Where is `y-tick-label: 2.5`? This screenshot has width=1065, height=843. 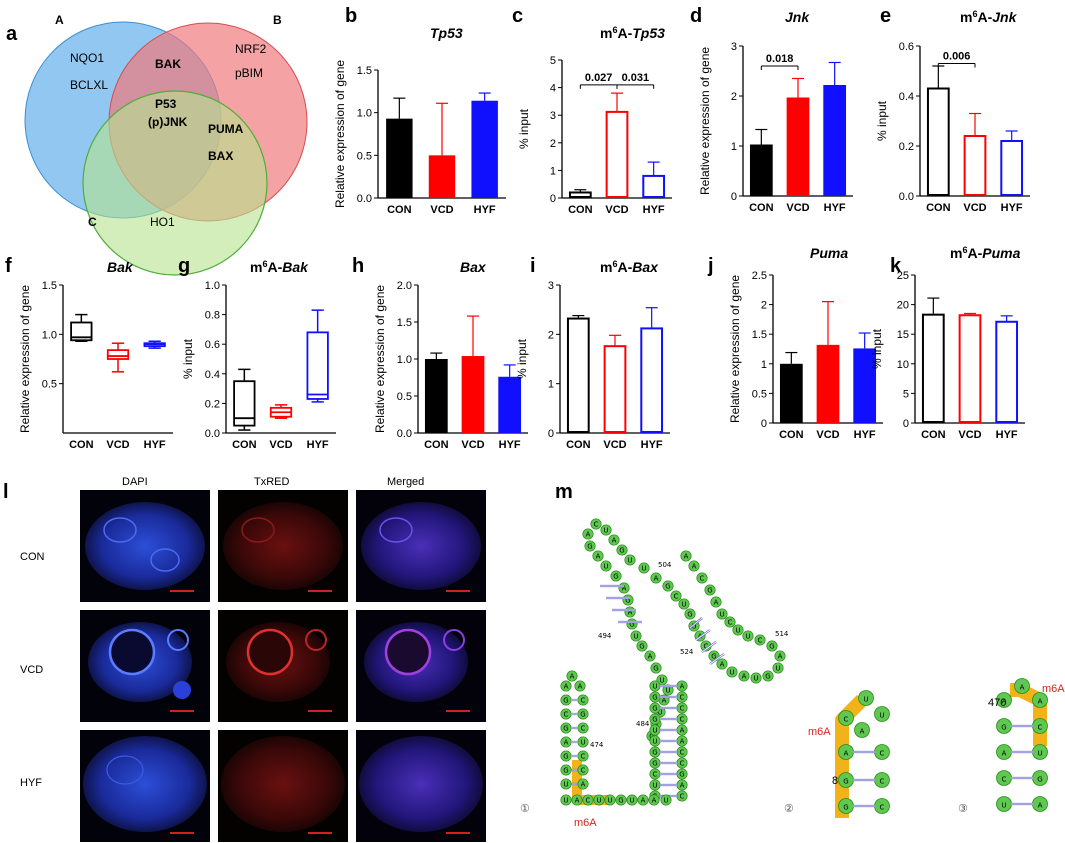 y-tick-label: 2.5 is located at coordinates (759, 276).